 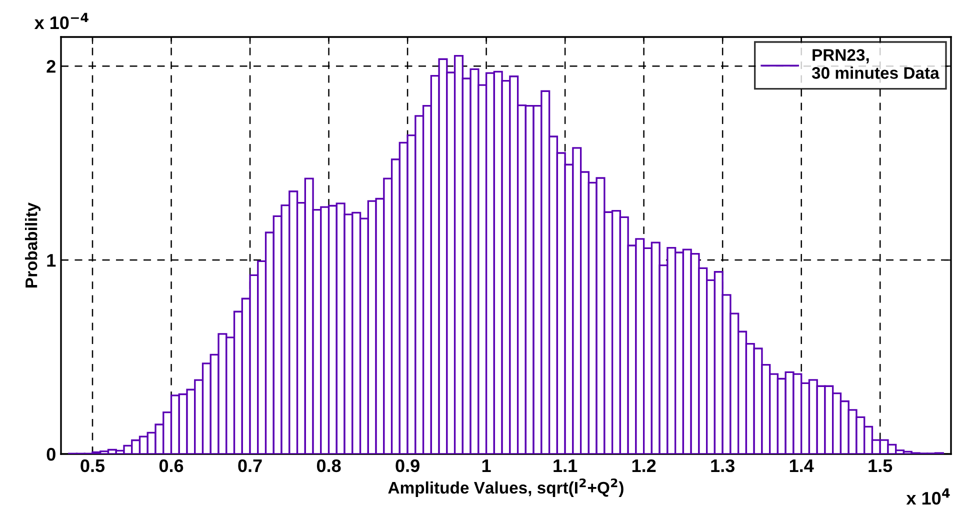 What do you see at coordinates (51, 260) in the screenshot?
I see `y-tick-label: 1` at bounding box center [51, 260].